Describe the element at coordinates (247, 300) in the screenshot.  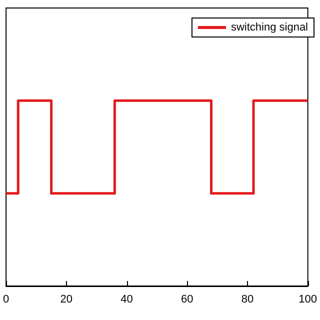
I see `x-tick-label: 80` at that location.